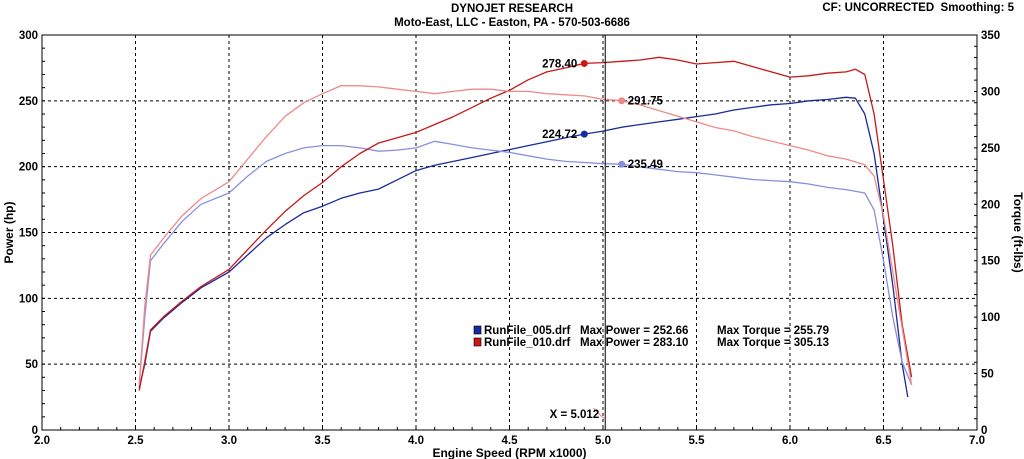 The image size is (1024, 459). What do you see at coordinates (977, 8) in the screenshot?
I see `smoothing-label: Smoothing: 5` at bounding box center [977, 8].